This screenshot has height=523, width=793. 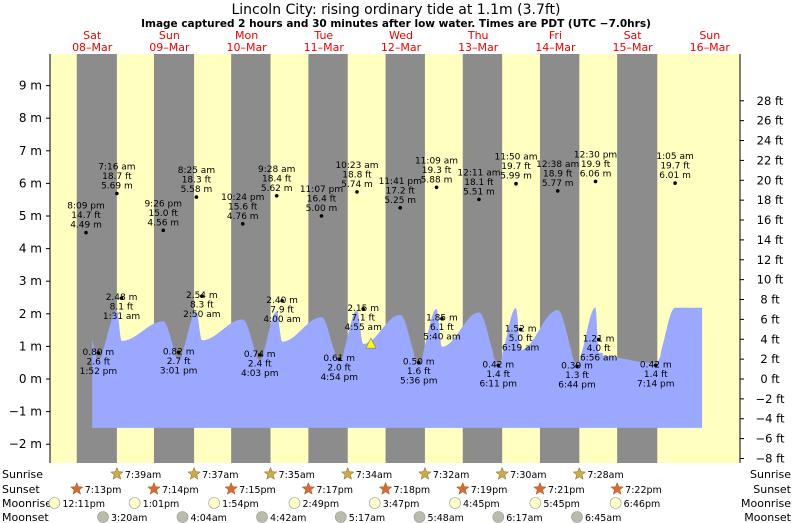 What do you see at coordinates (322, 200) in the screenshot?
I see `tide-label: 16.4 ft` at bounding box center [322, 200].